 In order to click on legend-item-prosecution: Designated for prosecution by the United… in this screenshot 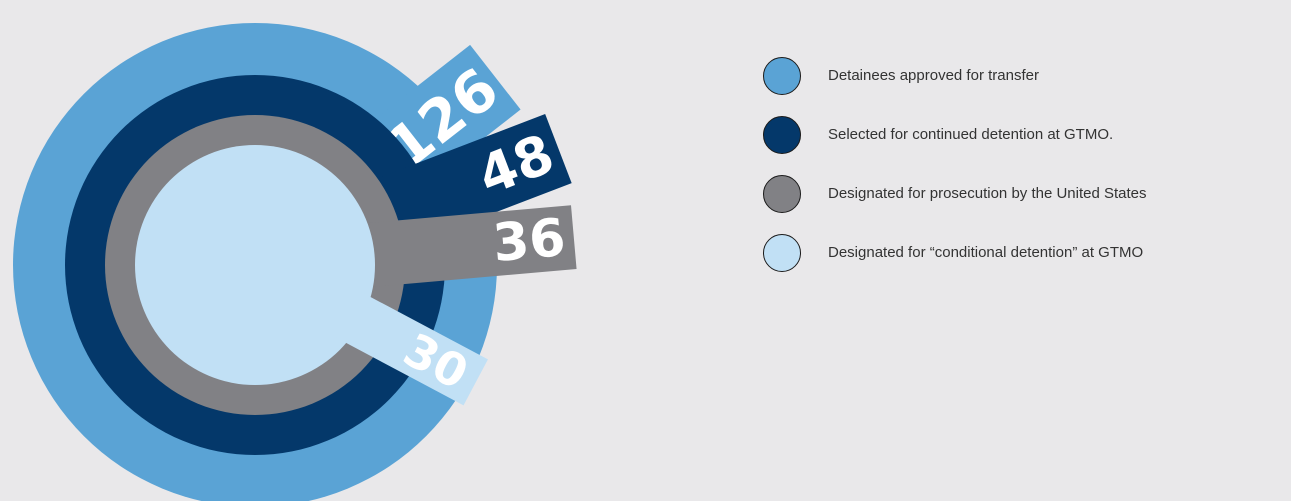, I will do `click(1026, 195)`.